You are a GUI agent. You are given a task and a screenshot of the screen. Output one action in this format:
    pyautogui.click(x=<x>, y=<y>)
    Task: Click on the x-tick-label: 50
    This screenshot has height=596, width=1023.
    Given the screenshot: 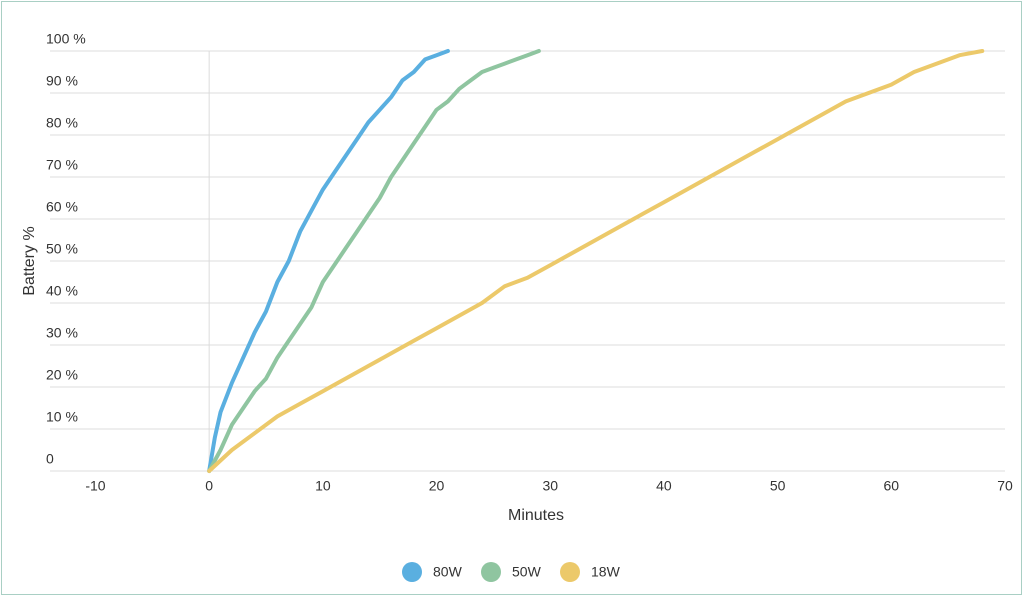 What is the action you would take?
    pyautogui.click(x=778, y=486)
    